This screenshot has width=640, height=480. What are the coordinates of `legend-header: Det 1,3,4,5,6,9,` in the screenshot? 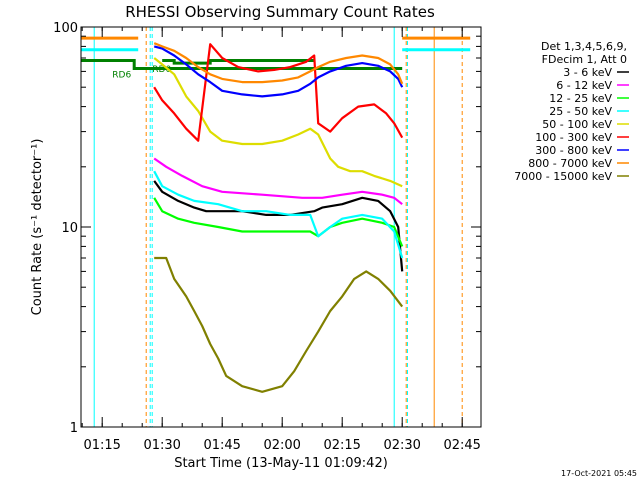 It's located at (584, 46).